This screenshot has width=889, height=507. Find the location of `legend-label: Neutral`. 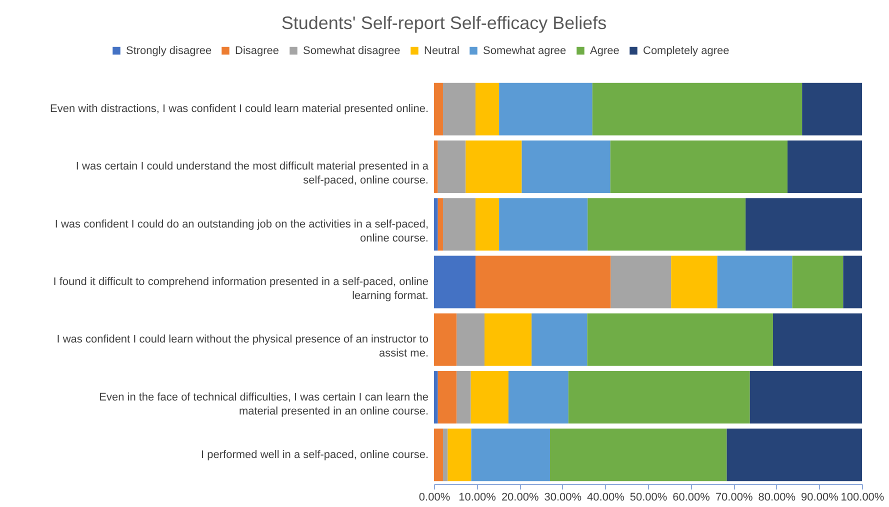

legend-label: Neutral is located at coordinates (442, 50).